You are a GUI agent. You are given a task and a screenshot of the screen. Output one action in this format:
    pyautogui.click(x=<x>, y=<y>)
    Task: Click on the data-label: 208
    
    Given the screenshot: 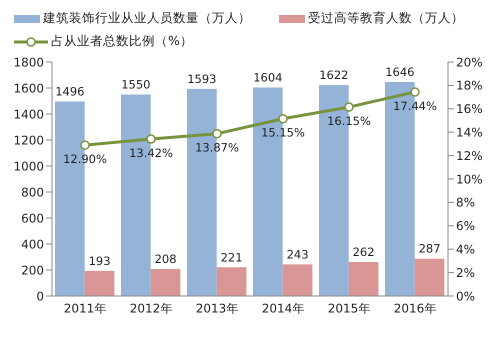 What is the action you would take?
    pyautogui.click(x=165, y=259)
    